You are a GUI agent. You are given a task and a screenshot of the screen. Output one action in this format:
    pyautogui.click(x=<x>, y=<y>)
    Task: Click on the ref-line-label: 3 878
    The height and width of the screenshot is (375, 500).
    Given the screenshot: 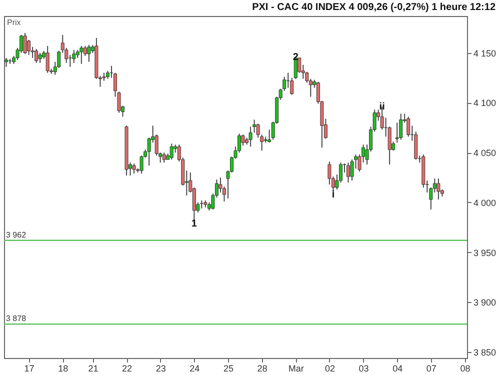 What is the action you would take?
    pyautogui.click(x=16, y=319)
    